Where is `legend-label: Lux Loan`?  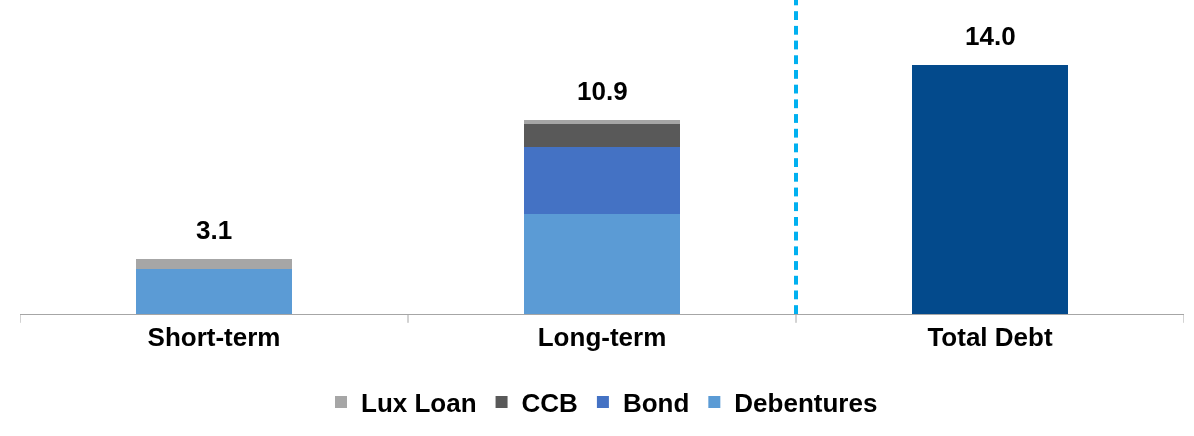
legend-label: Lux Loan is located at coordinates (419, 403).